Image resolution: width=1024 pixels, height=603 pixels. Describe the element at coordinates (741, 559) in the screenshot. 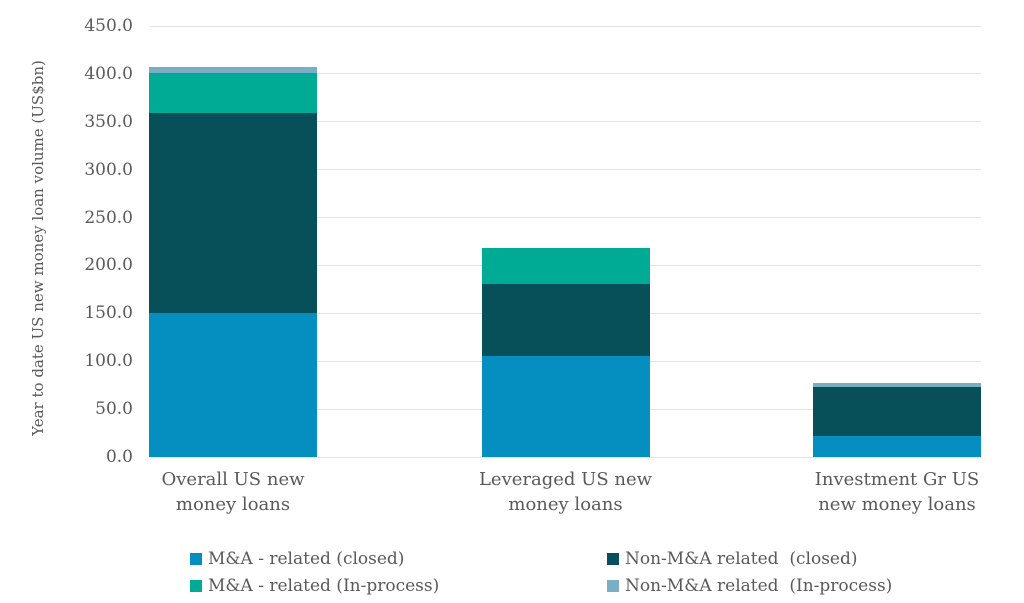

I see `legend-label: Non-M&A related (closed)` at that location.